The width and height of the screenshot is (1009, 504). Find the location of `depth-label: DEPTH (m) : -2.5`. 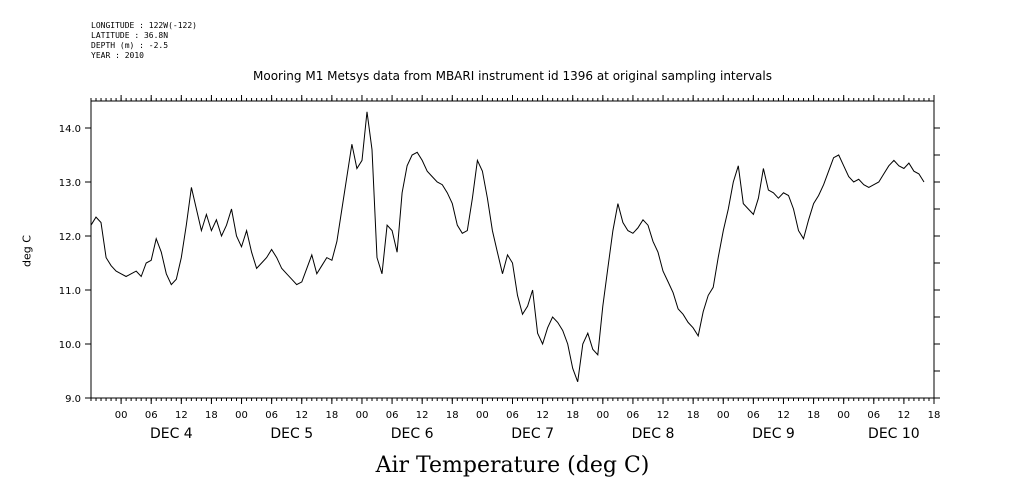

depth-label: DEPTH (m) : -2.5 is located at coordinates (130, 45).